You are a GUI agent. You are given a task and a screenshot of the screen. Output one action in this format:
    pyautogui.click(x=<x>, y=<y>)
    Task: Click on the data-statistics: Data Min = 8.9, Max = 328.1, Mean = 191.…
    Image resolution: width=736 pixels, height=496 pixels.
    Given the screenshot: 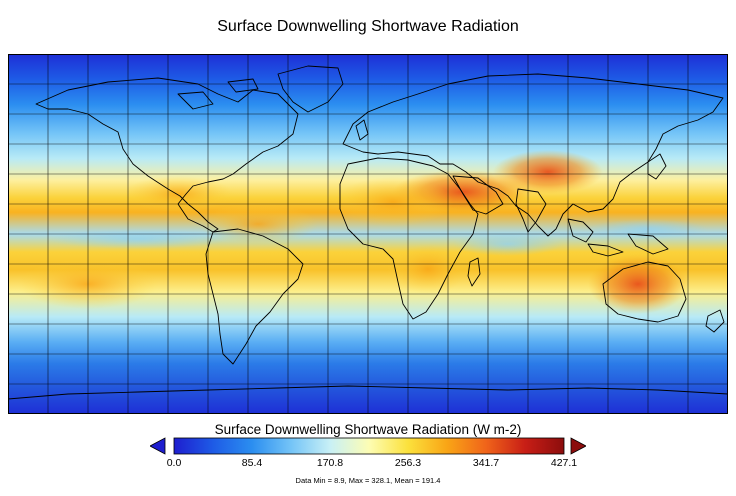 What is the action you would take?
    pyautogui.click(x=368, y=480)
    